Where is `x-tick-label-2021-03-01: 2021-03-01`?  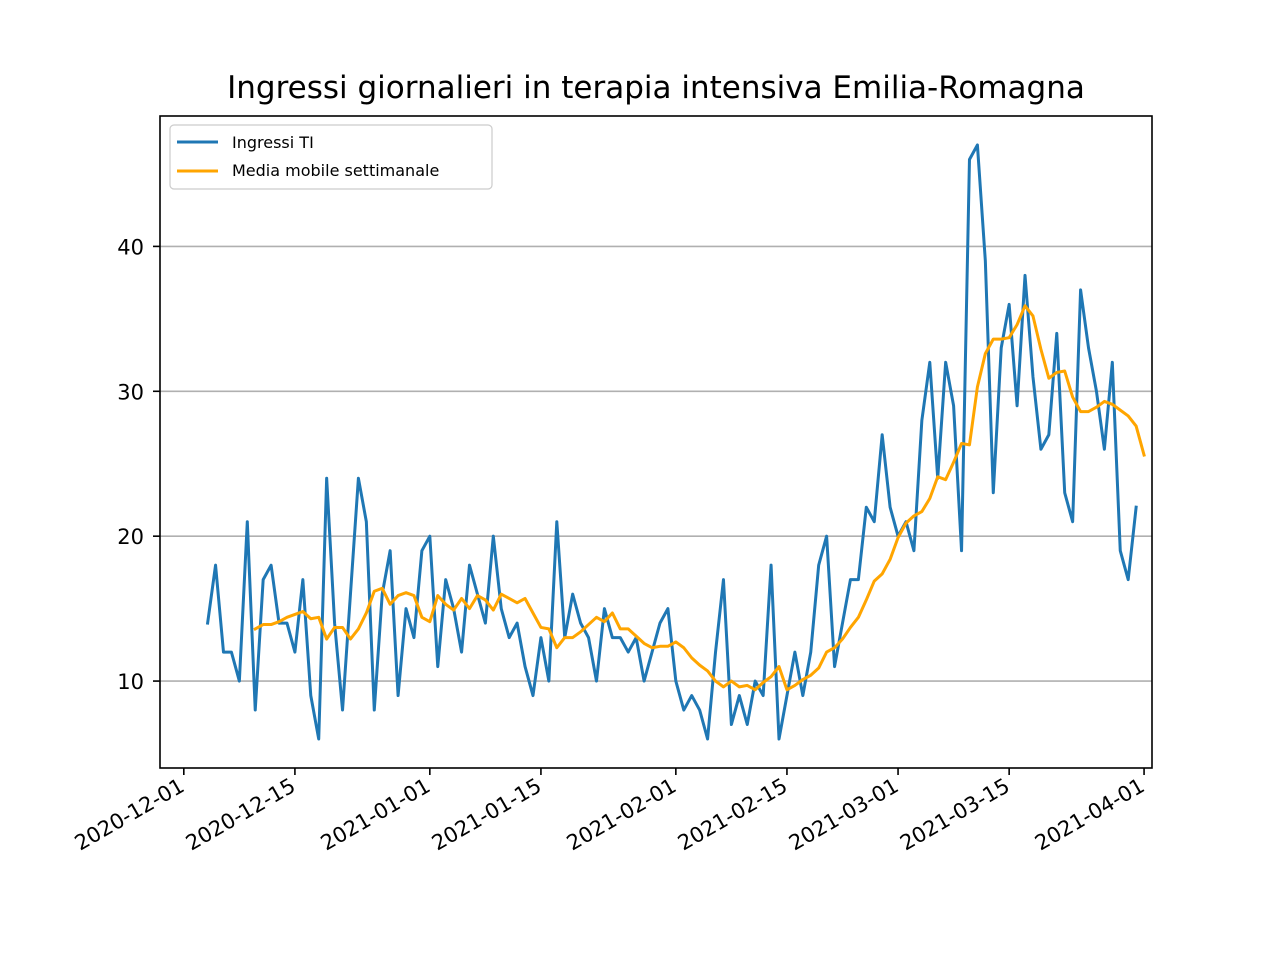
x-tick-label-2021-03-01: 2021-03-01 is located at coordinates (844, 815).